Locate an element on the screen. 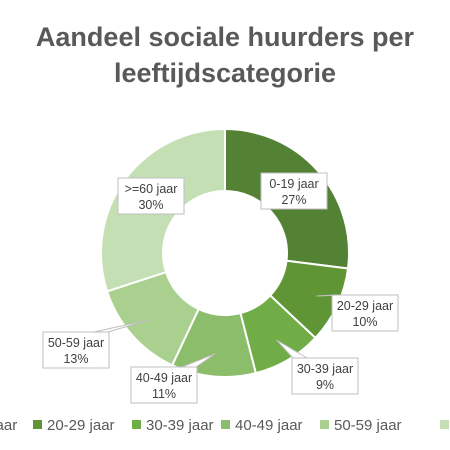  data-label-value-60-jaar: 30% is located at coordinates (150, 205).